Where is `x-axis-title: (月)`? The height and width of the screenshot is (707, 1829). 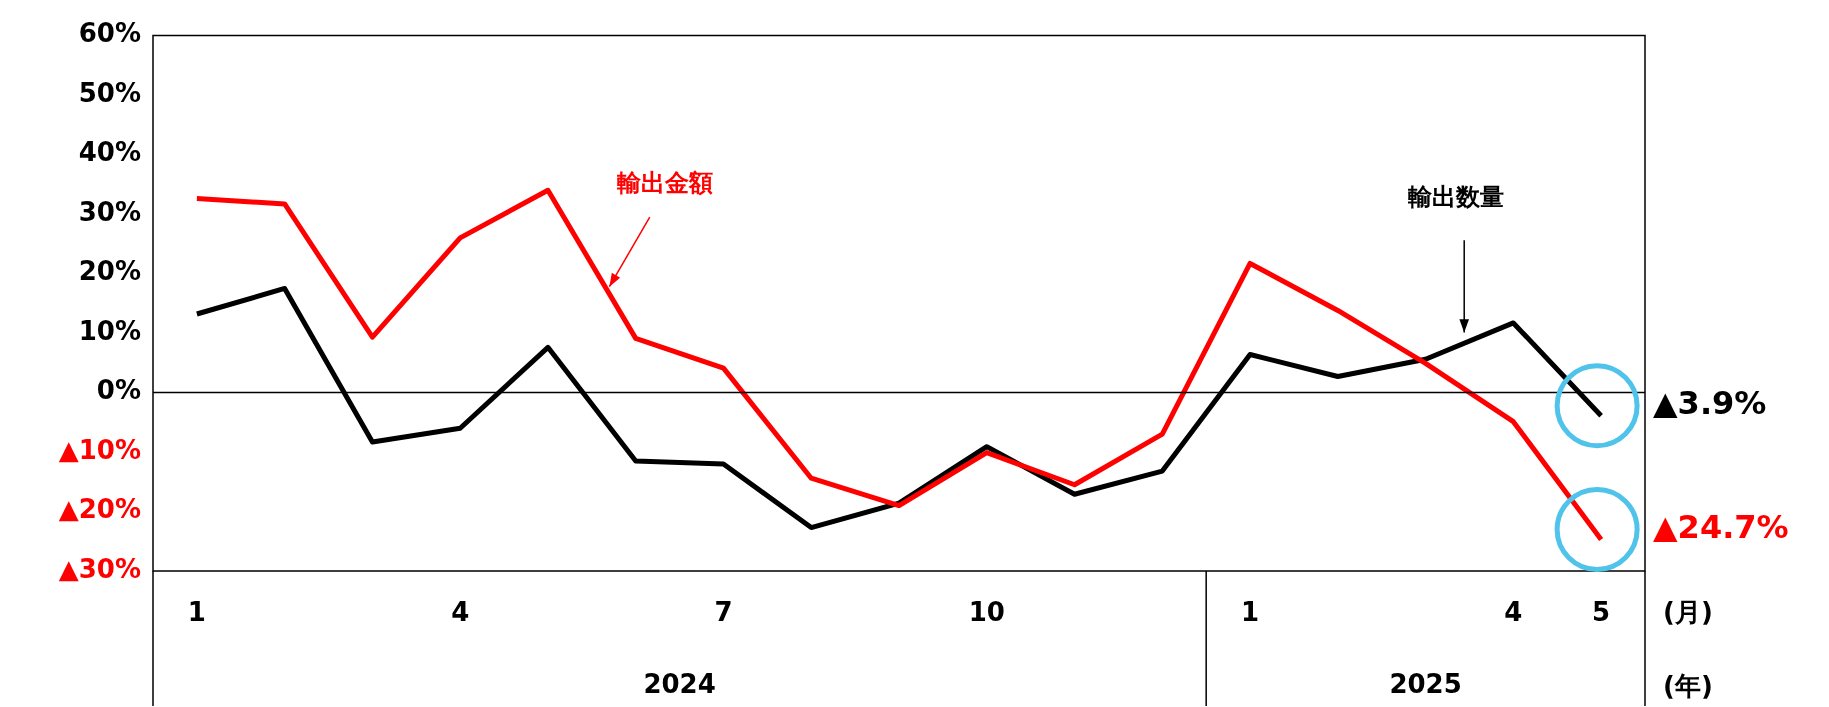
x-axis-title: (月) is located at coordinates (1688, 611).